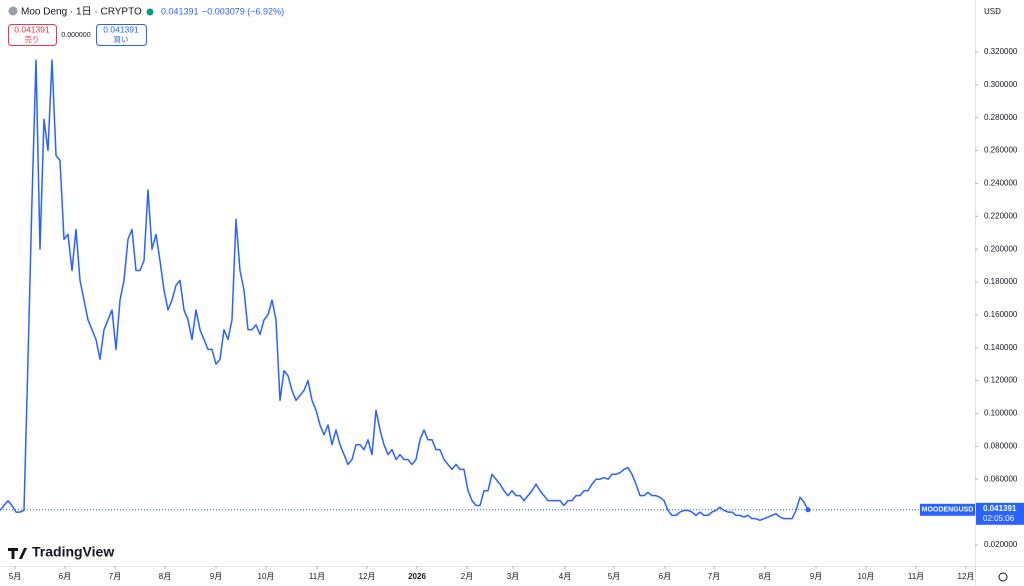 The height and width of the screenshot is (586, 1024). Describe the element at coordinates (1001, 117) in the screenshot. I see `y-tick-label: 0.280000` at that location.